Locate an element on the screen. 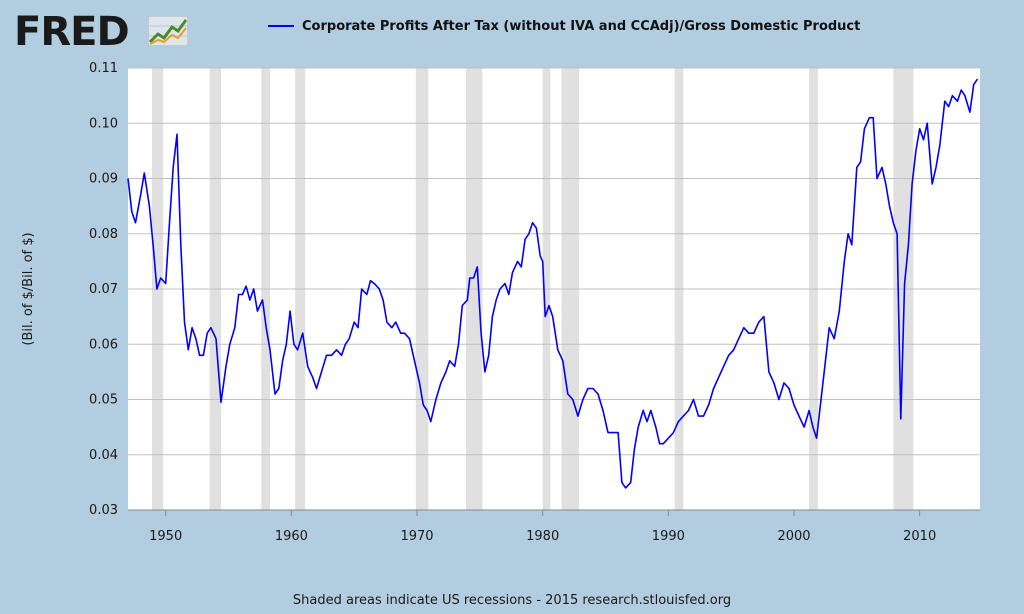 The height and width of the screenshot is (614, 1024). x-tick-label: 1960 is located at coordinates (291, 536).